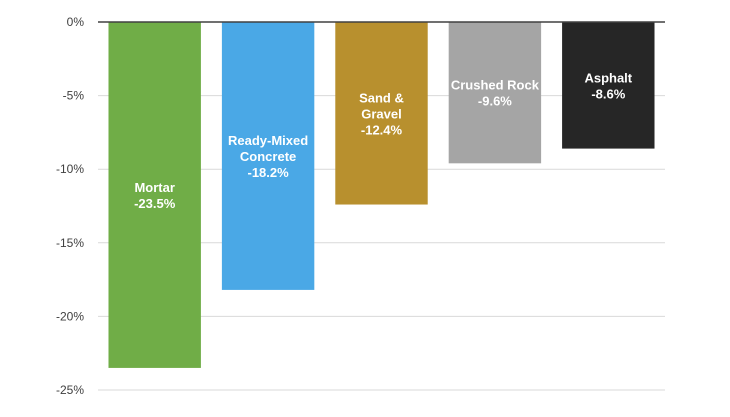 The image size is (730, 417). I want to click on y-tick-label: -10%, so click(70, 169).